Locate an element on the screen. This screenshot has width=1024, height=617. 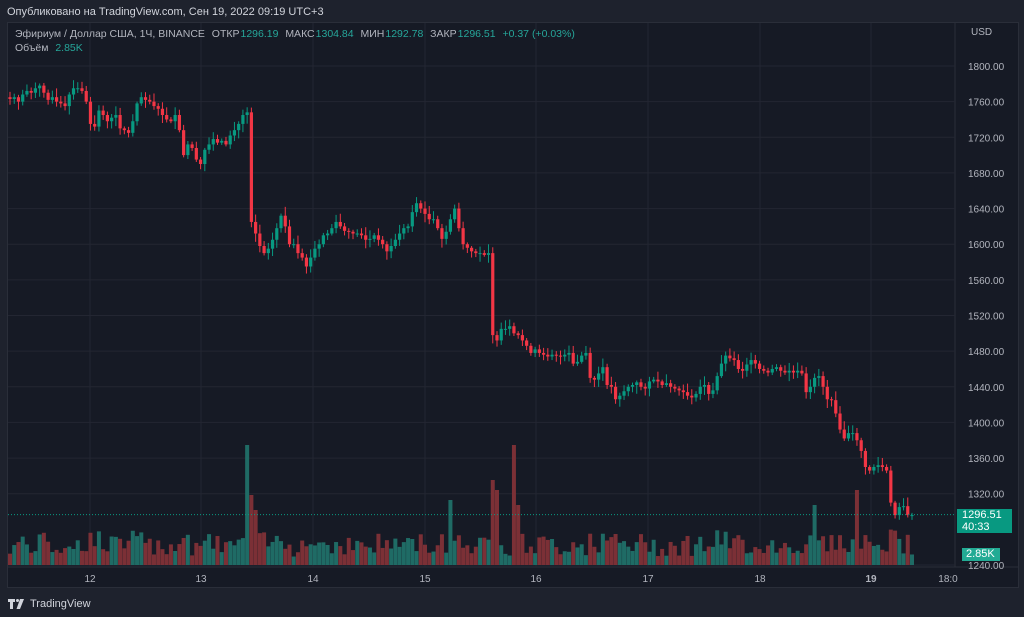
price-tick: 1640.00 is located at coordinates (986, 210).